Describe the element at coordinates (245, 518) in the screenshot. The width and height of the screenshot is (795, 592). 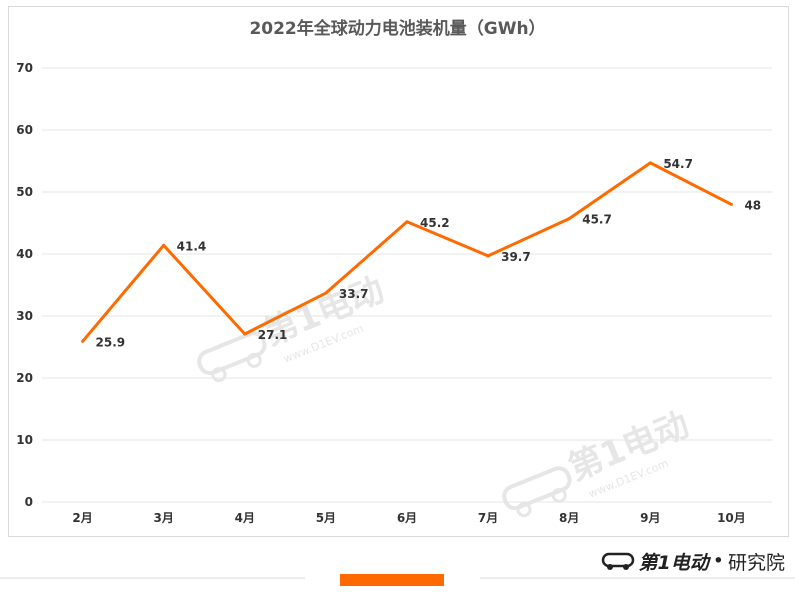
I see `x-tick-label: 4月` at that location.